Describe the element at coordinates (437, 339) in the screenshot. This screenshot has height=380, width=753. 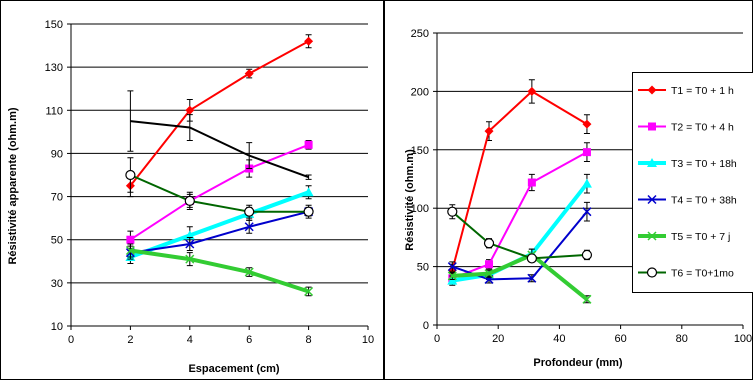
I see `right-x-tick-label: 0` at that location.